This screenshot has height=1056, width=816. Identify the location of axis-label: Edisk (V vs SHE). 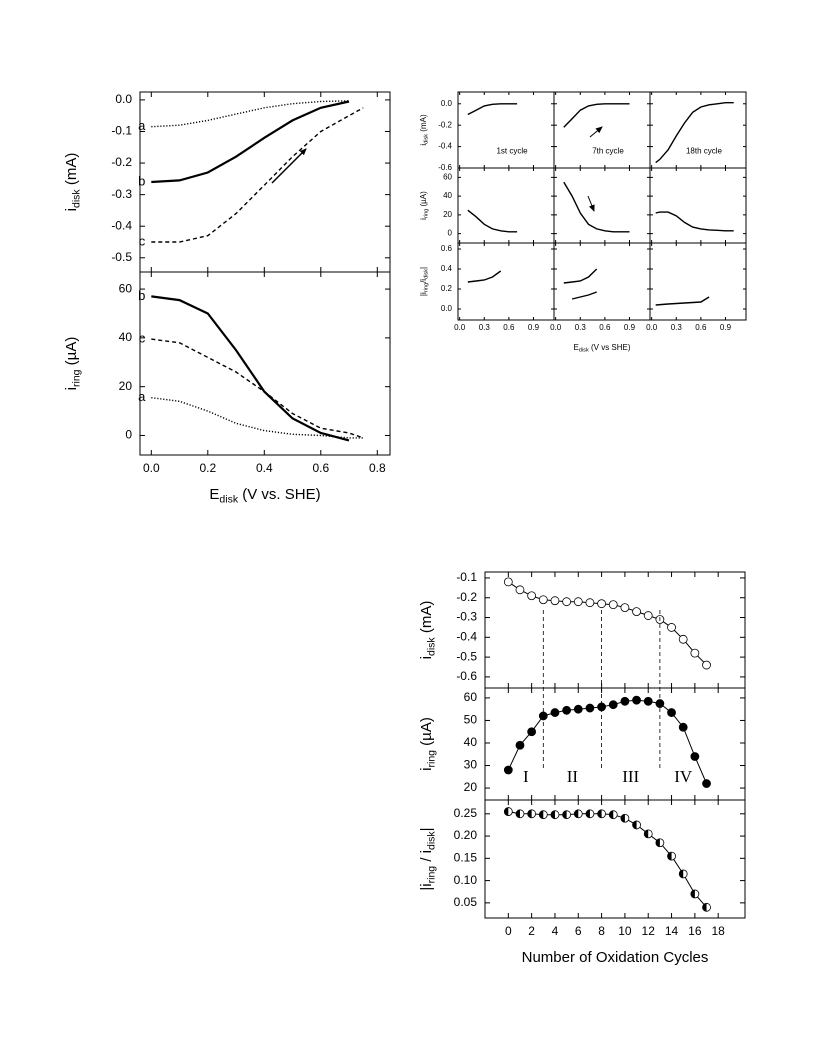
(601, 348).